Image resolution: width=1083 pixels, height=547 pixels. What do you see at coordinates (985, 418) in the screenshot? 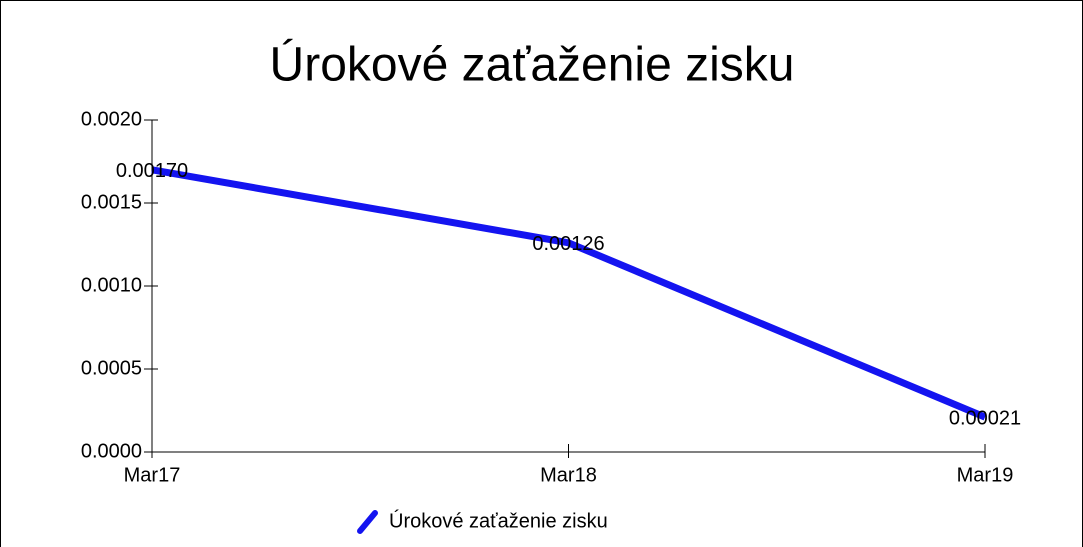
I see `data-label: 0.00021` at bounding box center [985, 418].